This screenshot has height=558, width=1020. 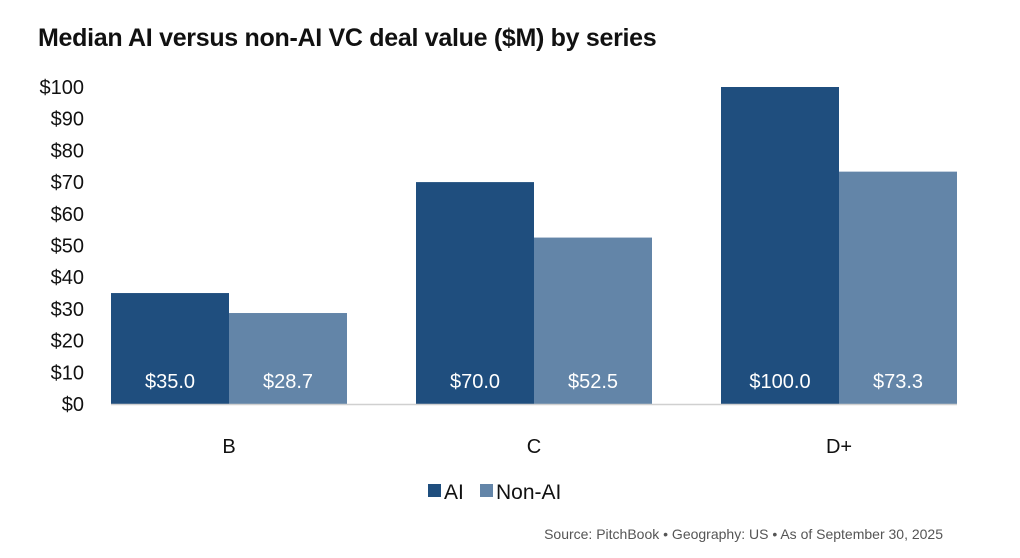 What do you see at coordinates (67, 215) in the screenshot?
I see `y-tick-label: $60` at bounding box center [67, 215].